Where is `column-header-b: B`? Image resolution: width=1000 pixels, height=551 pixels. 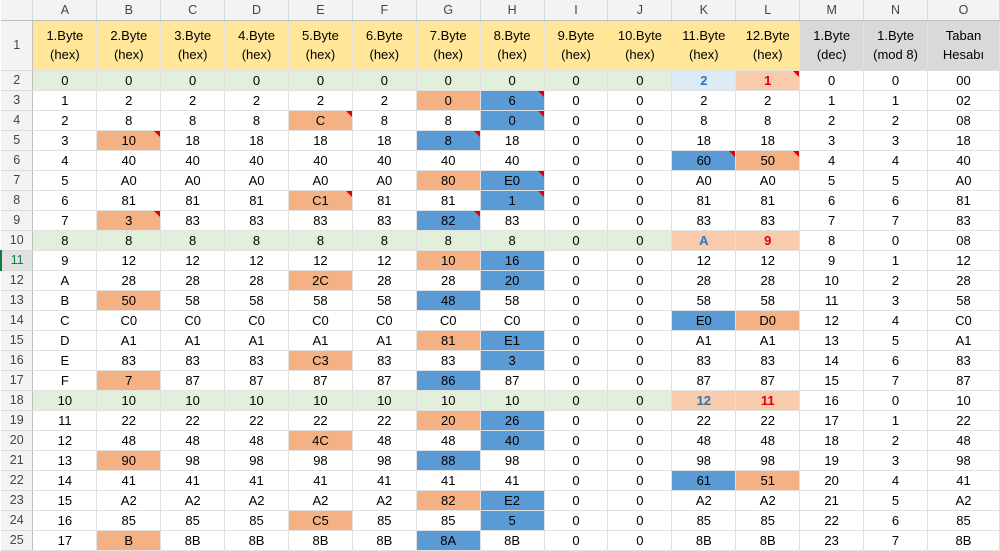
column-header-b: B is located at coordinates (129, 10).